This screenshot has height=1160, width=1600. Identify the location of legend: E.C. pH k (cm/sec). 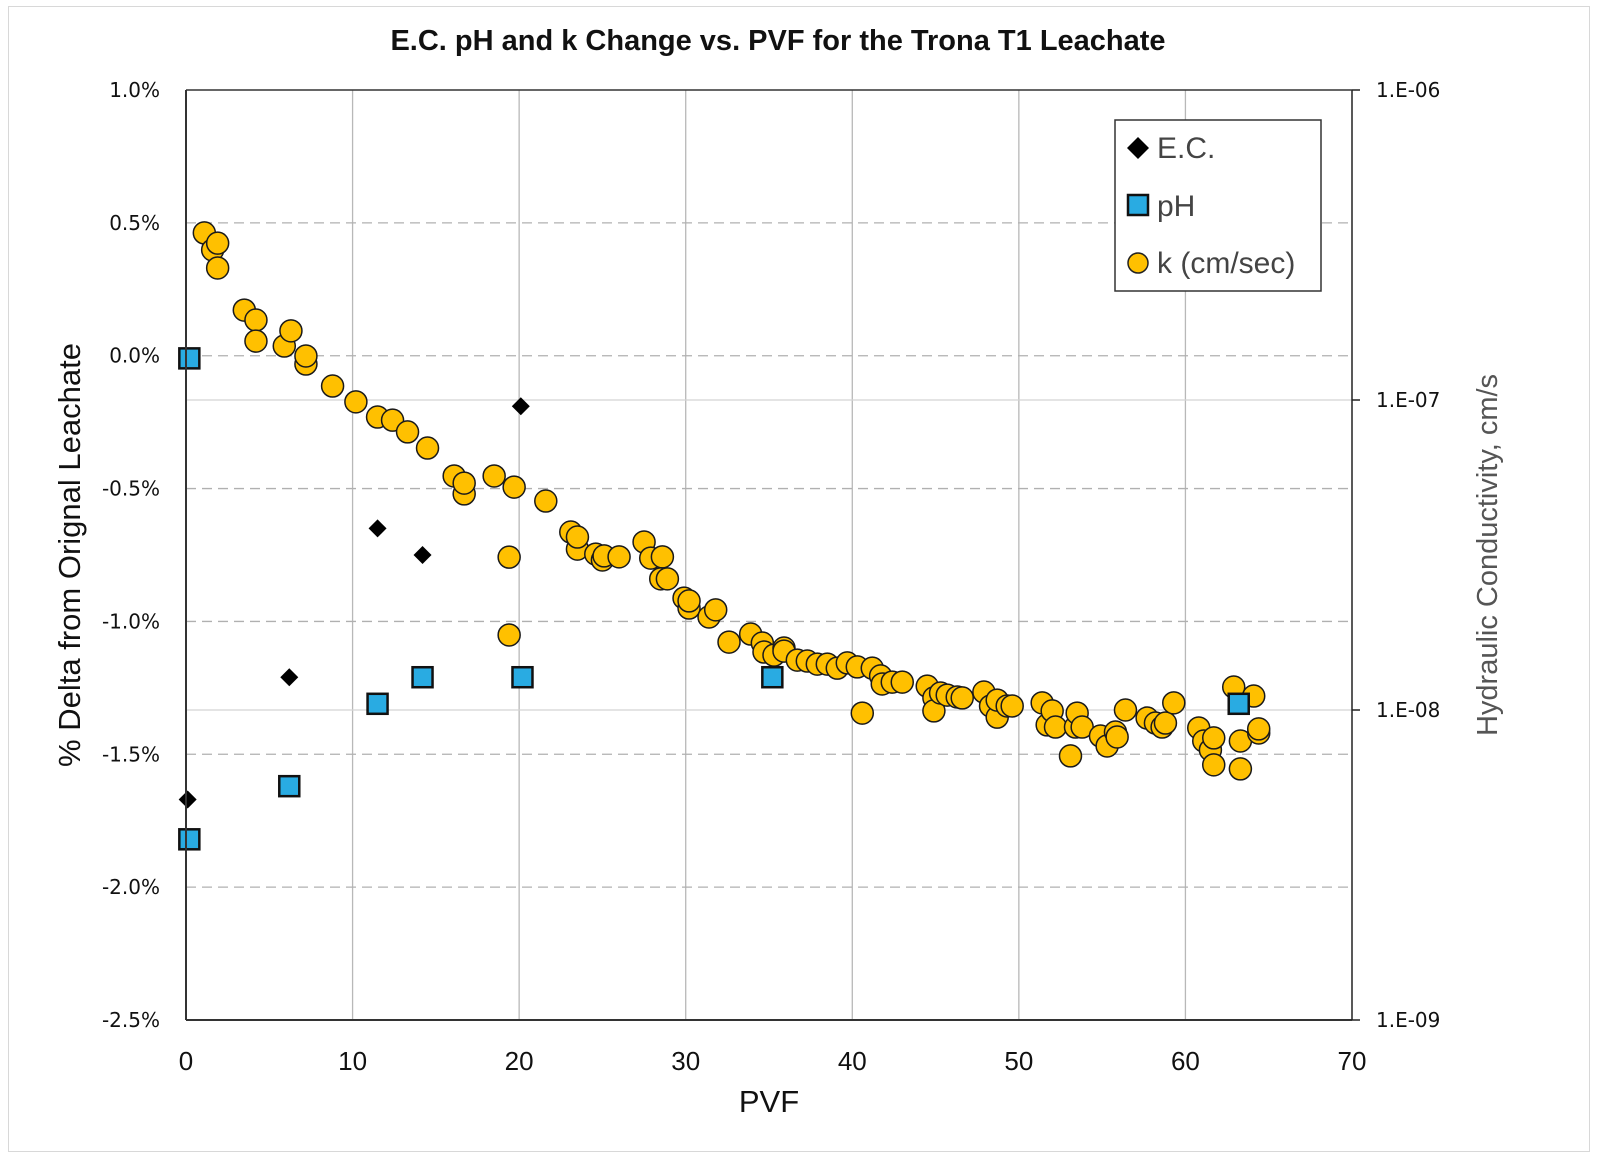
(1218, 205).